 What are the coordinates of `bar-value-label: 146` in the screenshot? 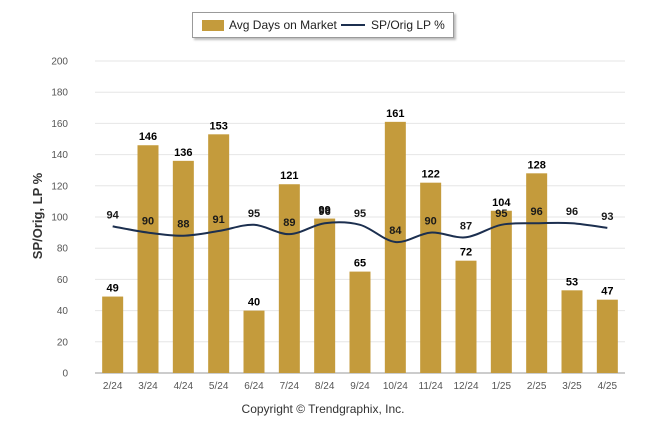 It's located at (148, 137).